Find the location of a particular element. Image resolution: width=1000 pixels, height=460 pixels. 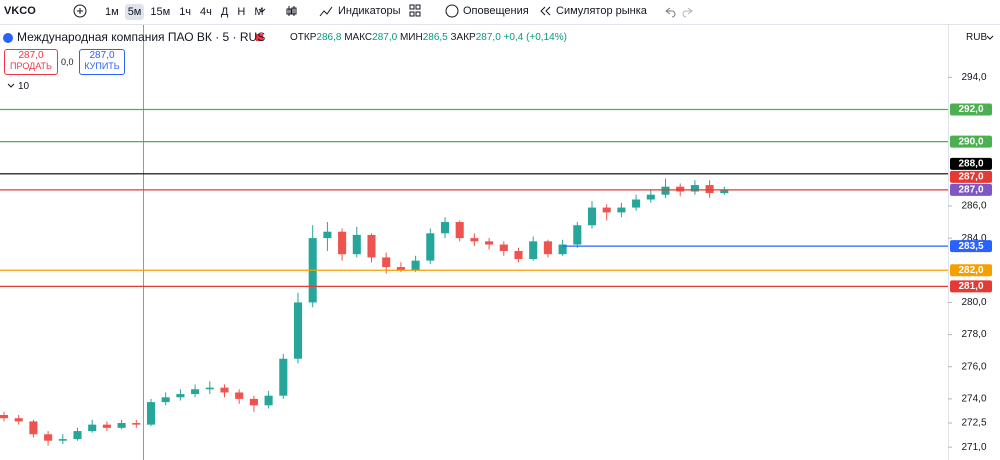

flag-icon is located at coordinates (259, 37).